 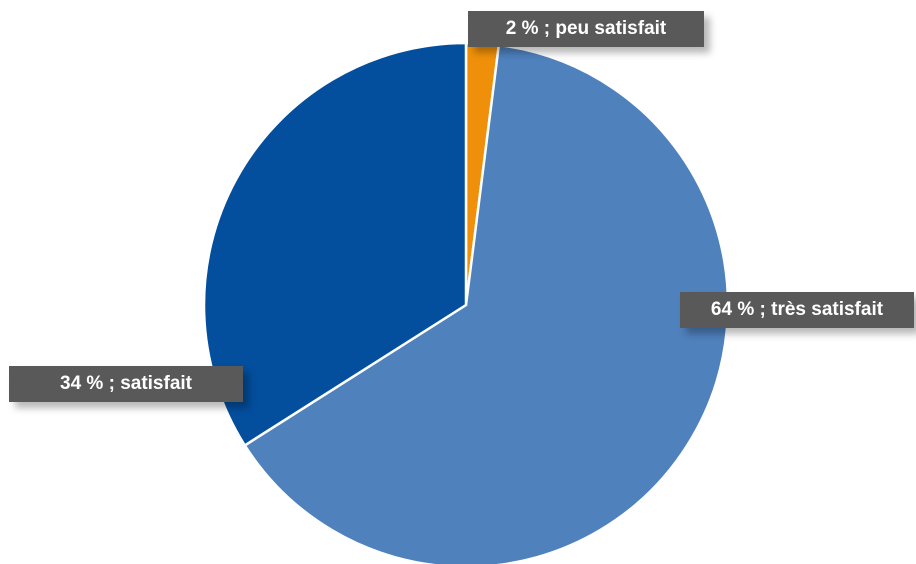 I want to click on data-label-peu-satisfait: 2 % ; peu satisfait, so click(x=586, y=29).